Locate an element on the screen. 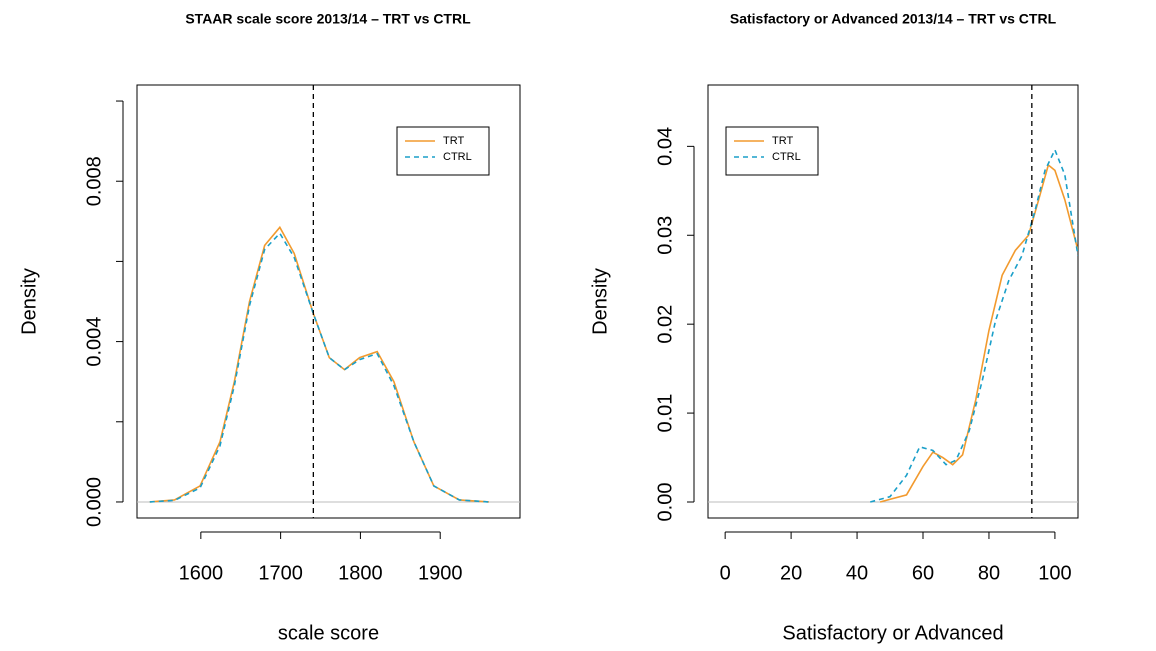  y-tick-label: 0.01 is located at coordinates (665, 413).